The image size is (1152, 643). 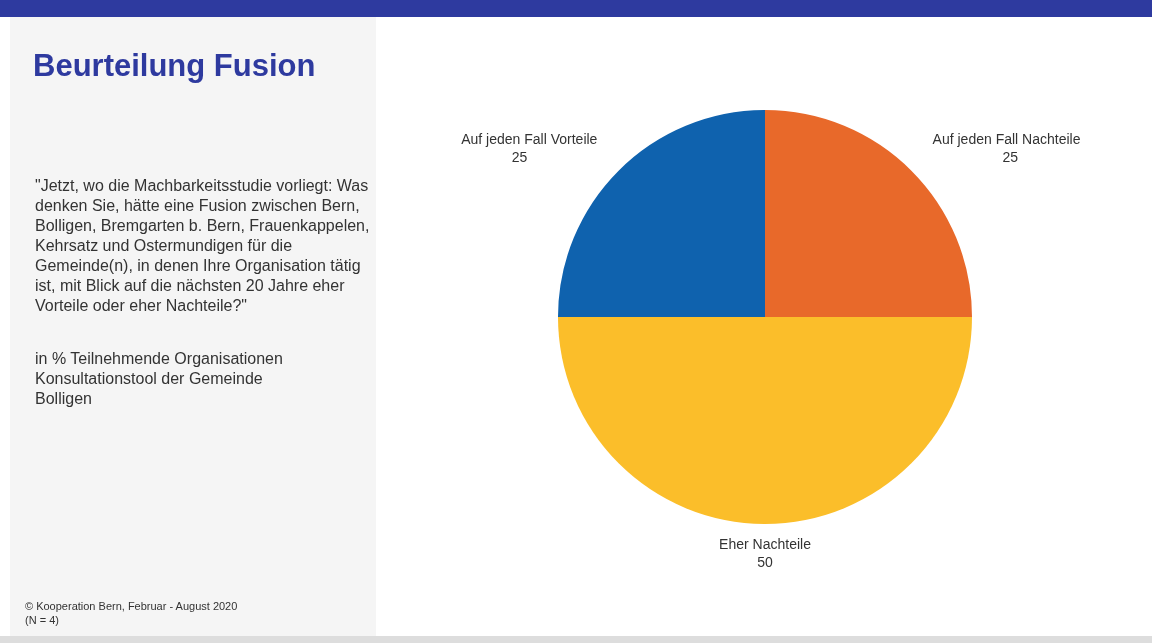 What do you see at coordinates (131, 606) in the screenshot?
I see `text: © Kooperation Bern, Februar - August 2020` at bounding box center [131, 606].